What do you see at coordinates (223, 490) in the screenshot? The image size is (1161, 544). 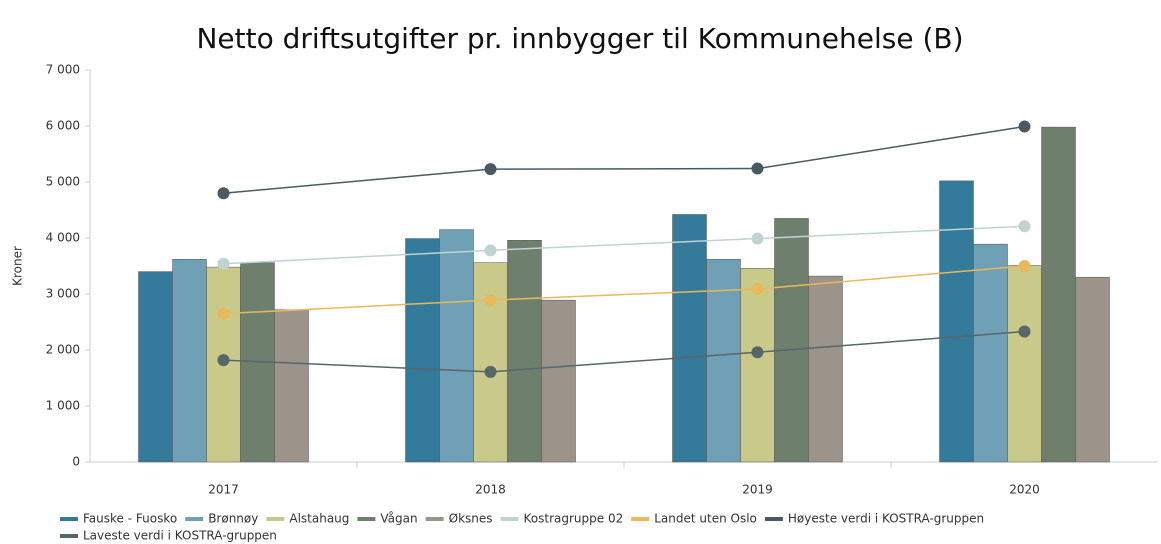 I see `x-tick-label: 2017` at bounding box center [223, 490].